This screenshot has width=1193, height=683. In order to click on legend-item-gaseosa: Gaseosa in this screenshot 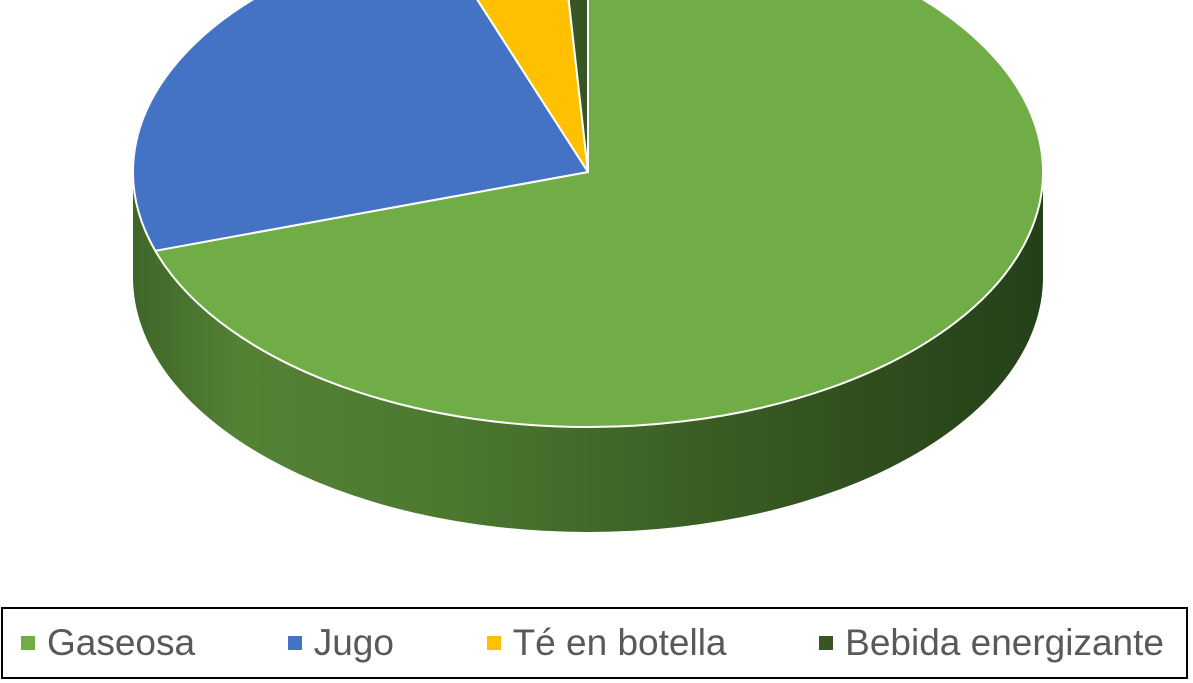, I will do `click(108, 643)`.